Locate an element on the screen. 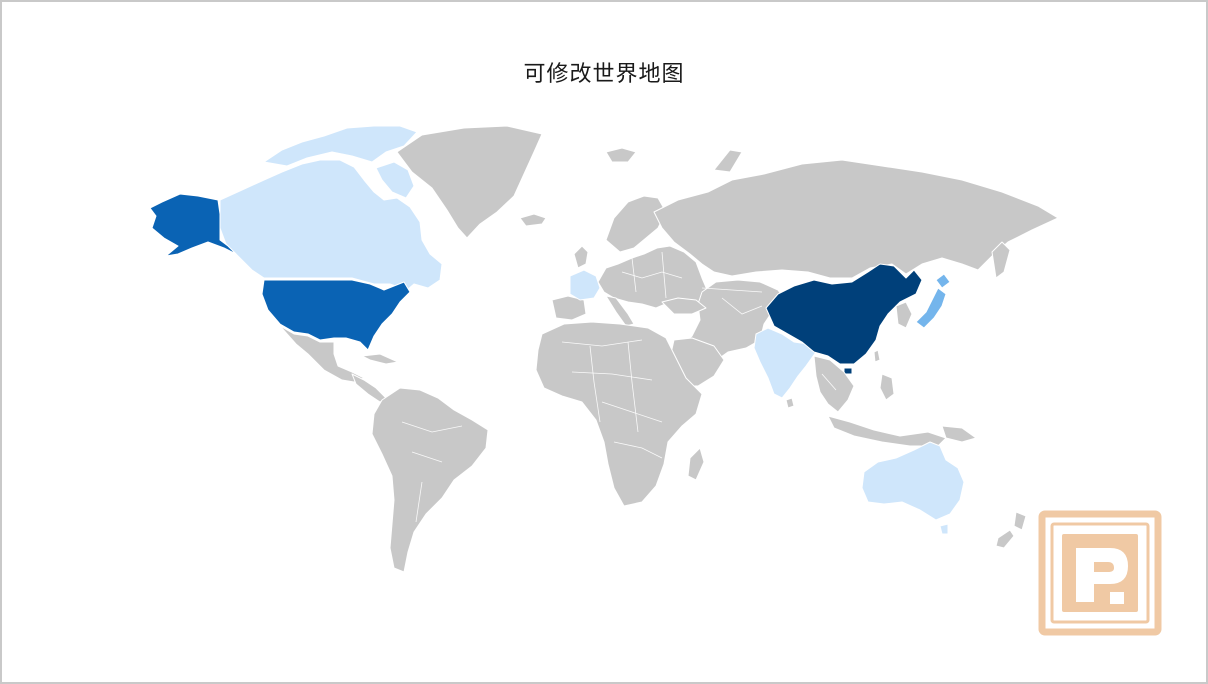  country-southeast-asia is located at coordinates (834, 384).